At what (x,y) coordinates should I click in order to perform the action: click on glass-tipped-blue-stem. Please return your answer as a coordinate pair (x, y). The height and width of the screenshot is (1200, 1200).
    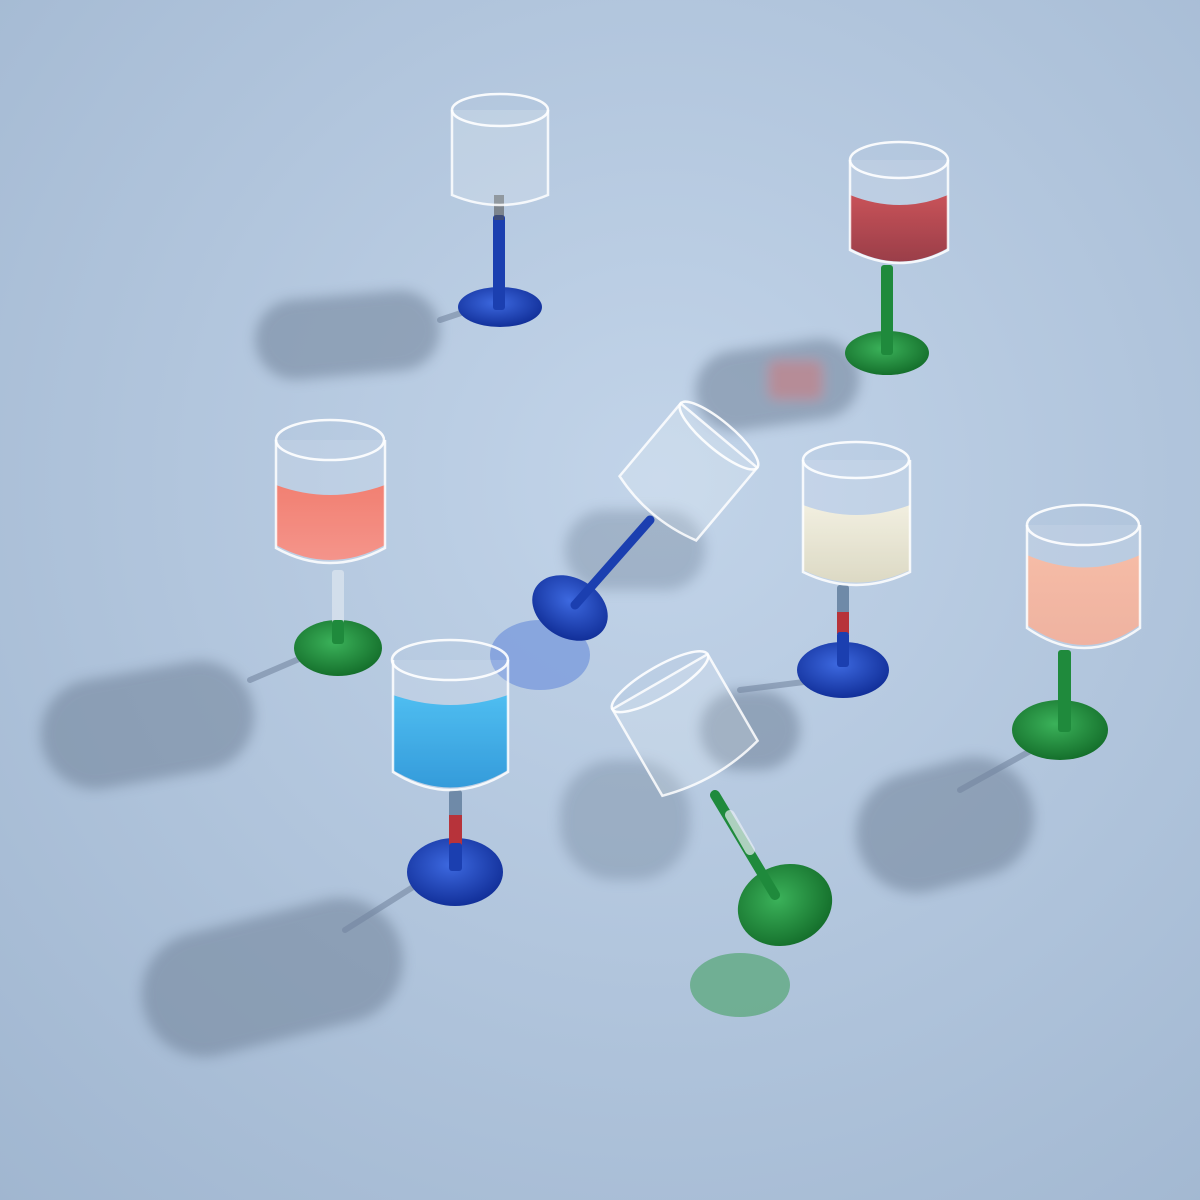
    Looking at the image, I should click on (646, 520).